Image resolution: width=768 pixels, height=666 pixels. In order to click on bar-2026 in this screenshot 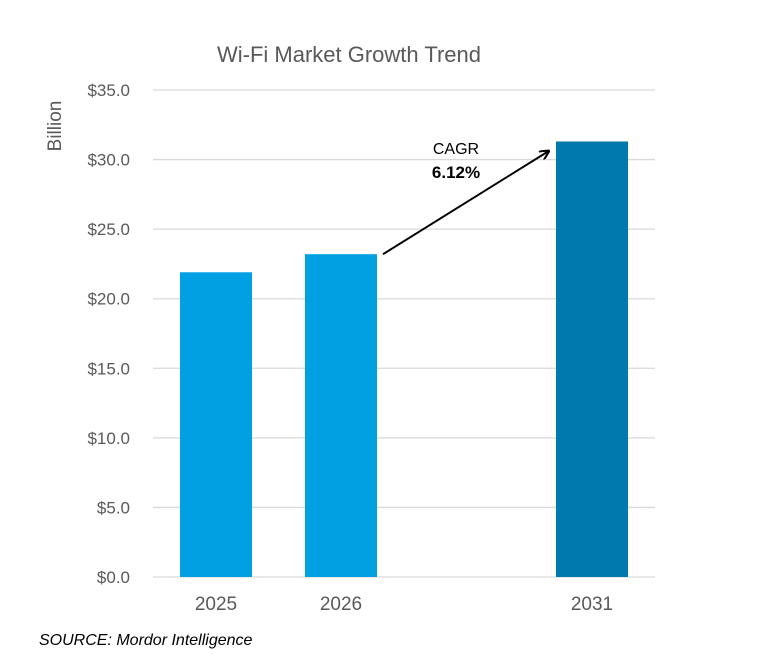, I will do `click(341, 415)`.